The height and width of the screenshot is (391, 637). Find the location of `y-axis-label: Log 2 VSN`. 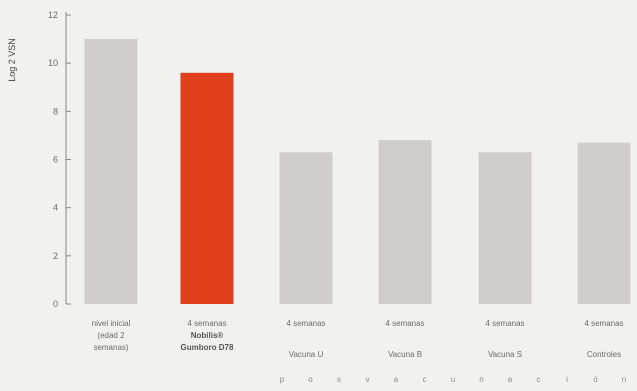

y-axis-label: Log 2 VSN is located at coordinates (12, 60).